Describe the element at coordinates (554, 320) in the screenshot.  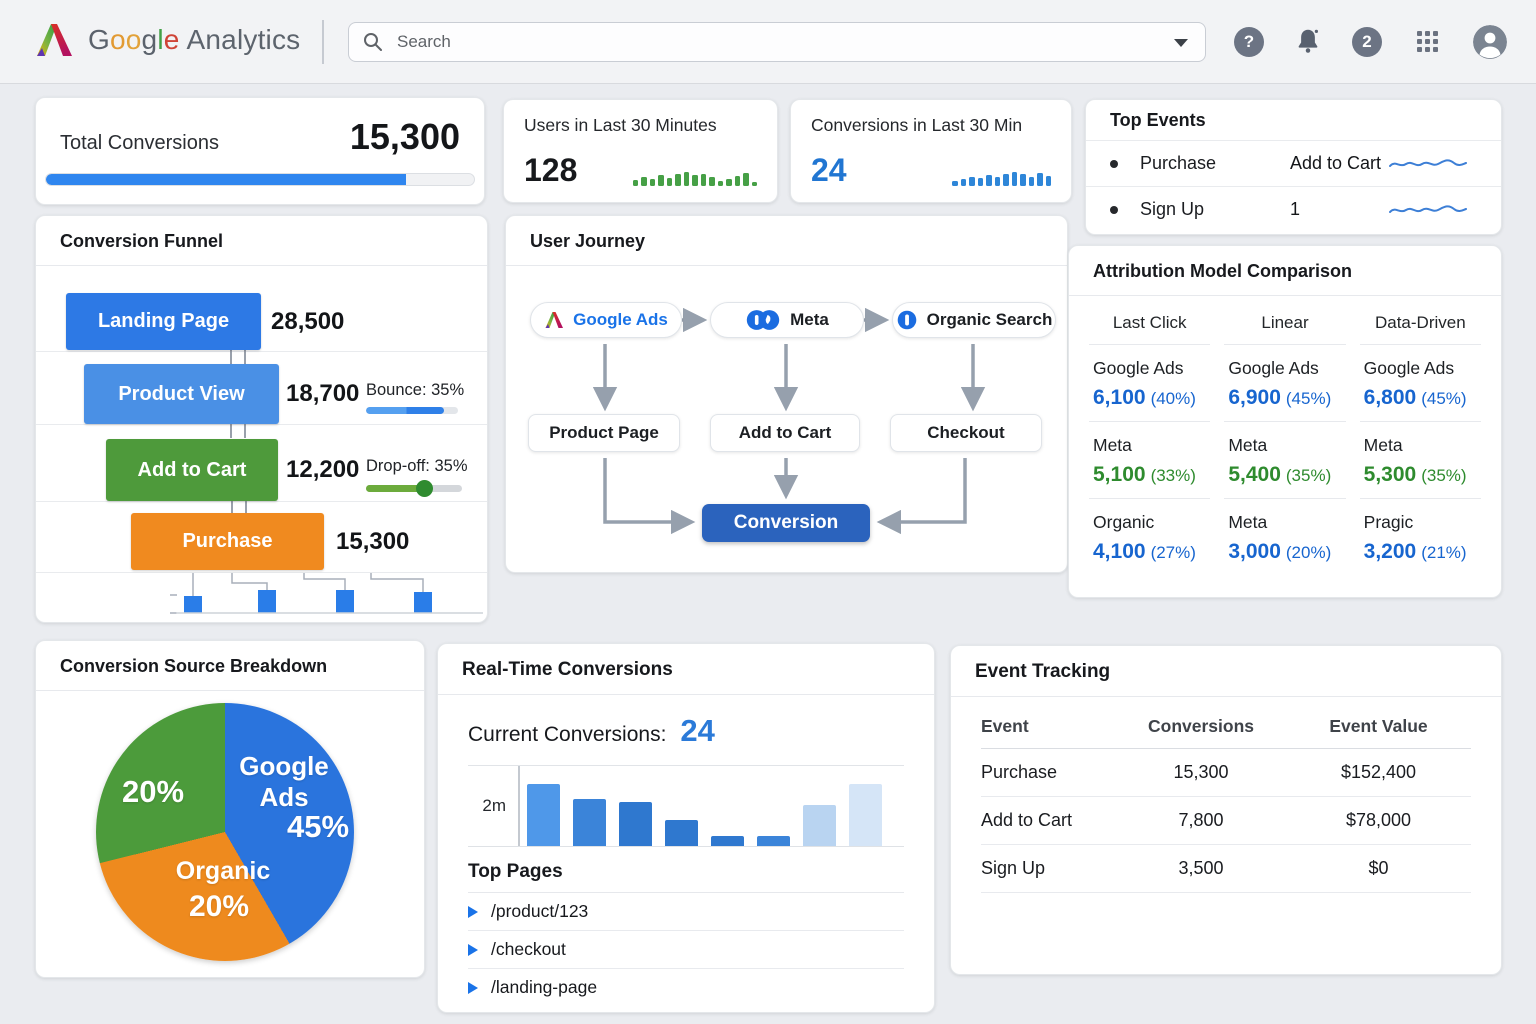
I see `google-ads-icon` at that location.